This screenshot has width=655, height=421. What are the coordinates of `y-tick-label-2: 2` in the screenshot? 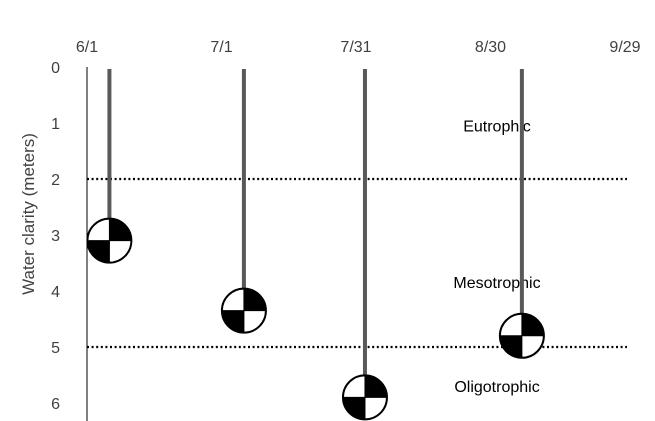 It's located at (55, 180).